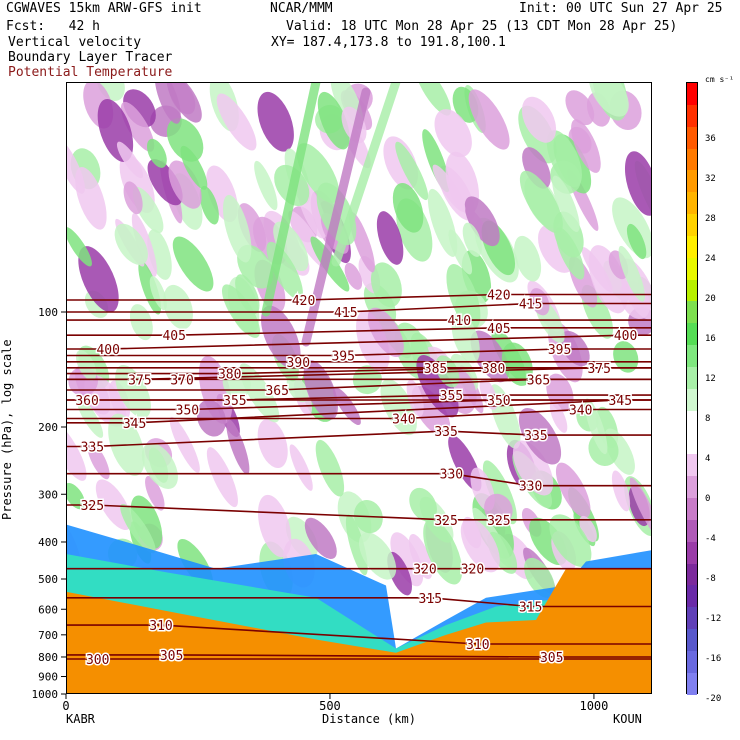 The height and width of the screenshot is (740, 740). I want to click on forecast-hour: Fcst: 42 h, so click(53, 26).